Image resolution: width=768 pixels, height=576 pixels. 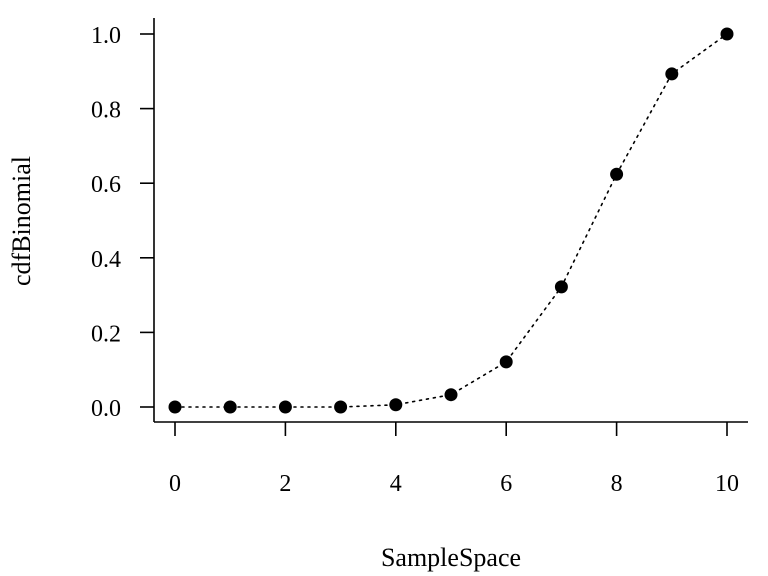 I want to click on x-tick-label: 10, so click(x=727, y=484).